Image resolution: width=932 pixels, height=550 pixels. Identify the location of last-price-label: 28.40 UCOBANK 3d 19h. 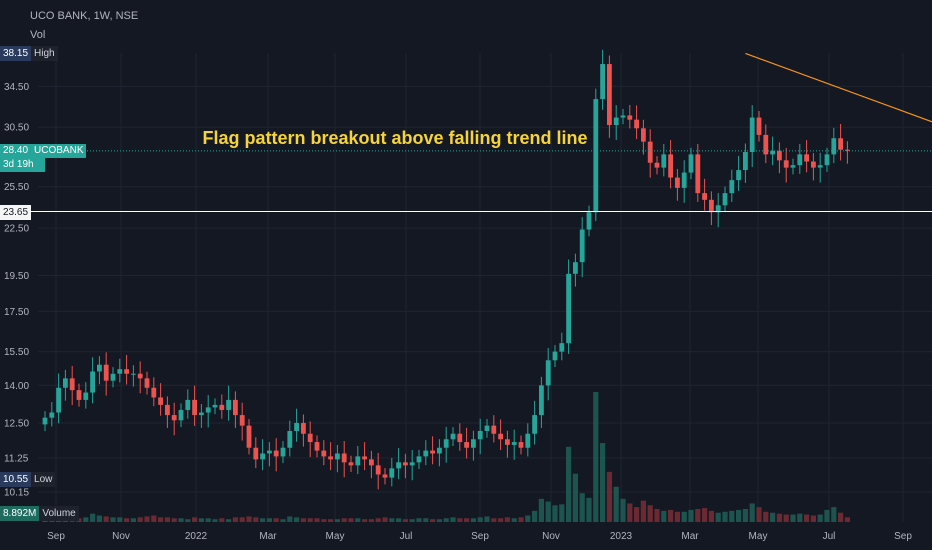
(43, 157).